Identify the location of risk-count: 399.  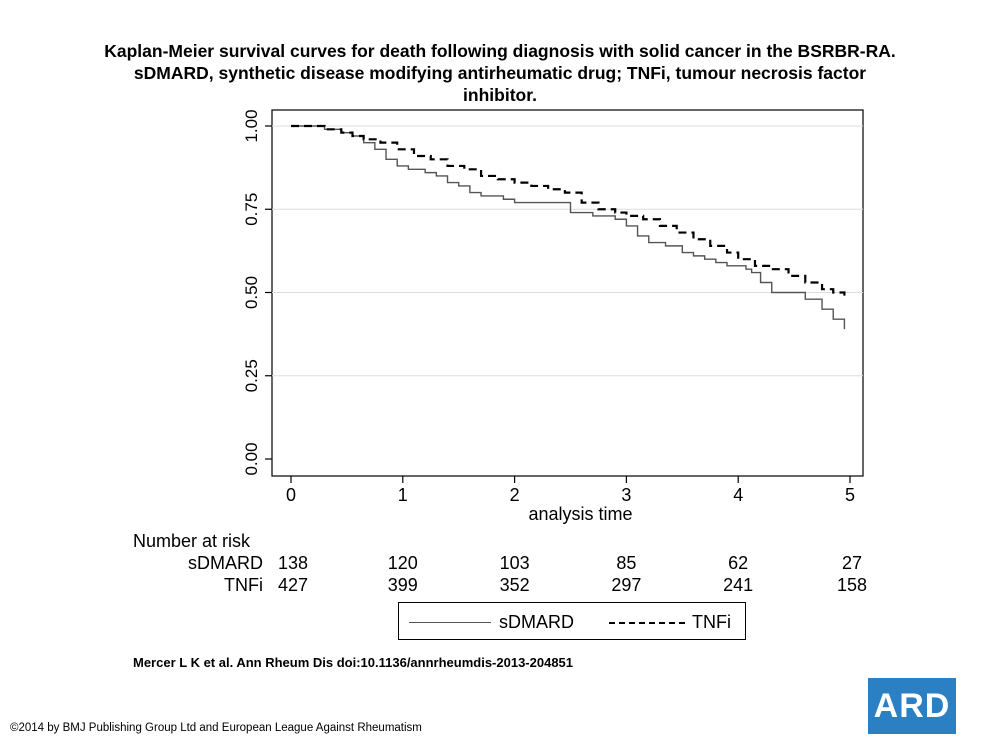
(402, 585).